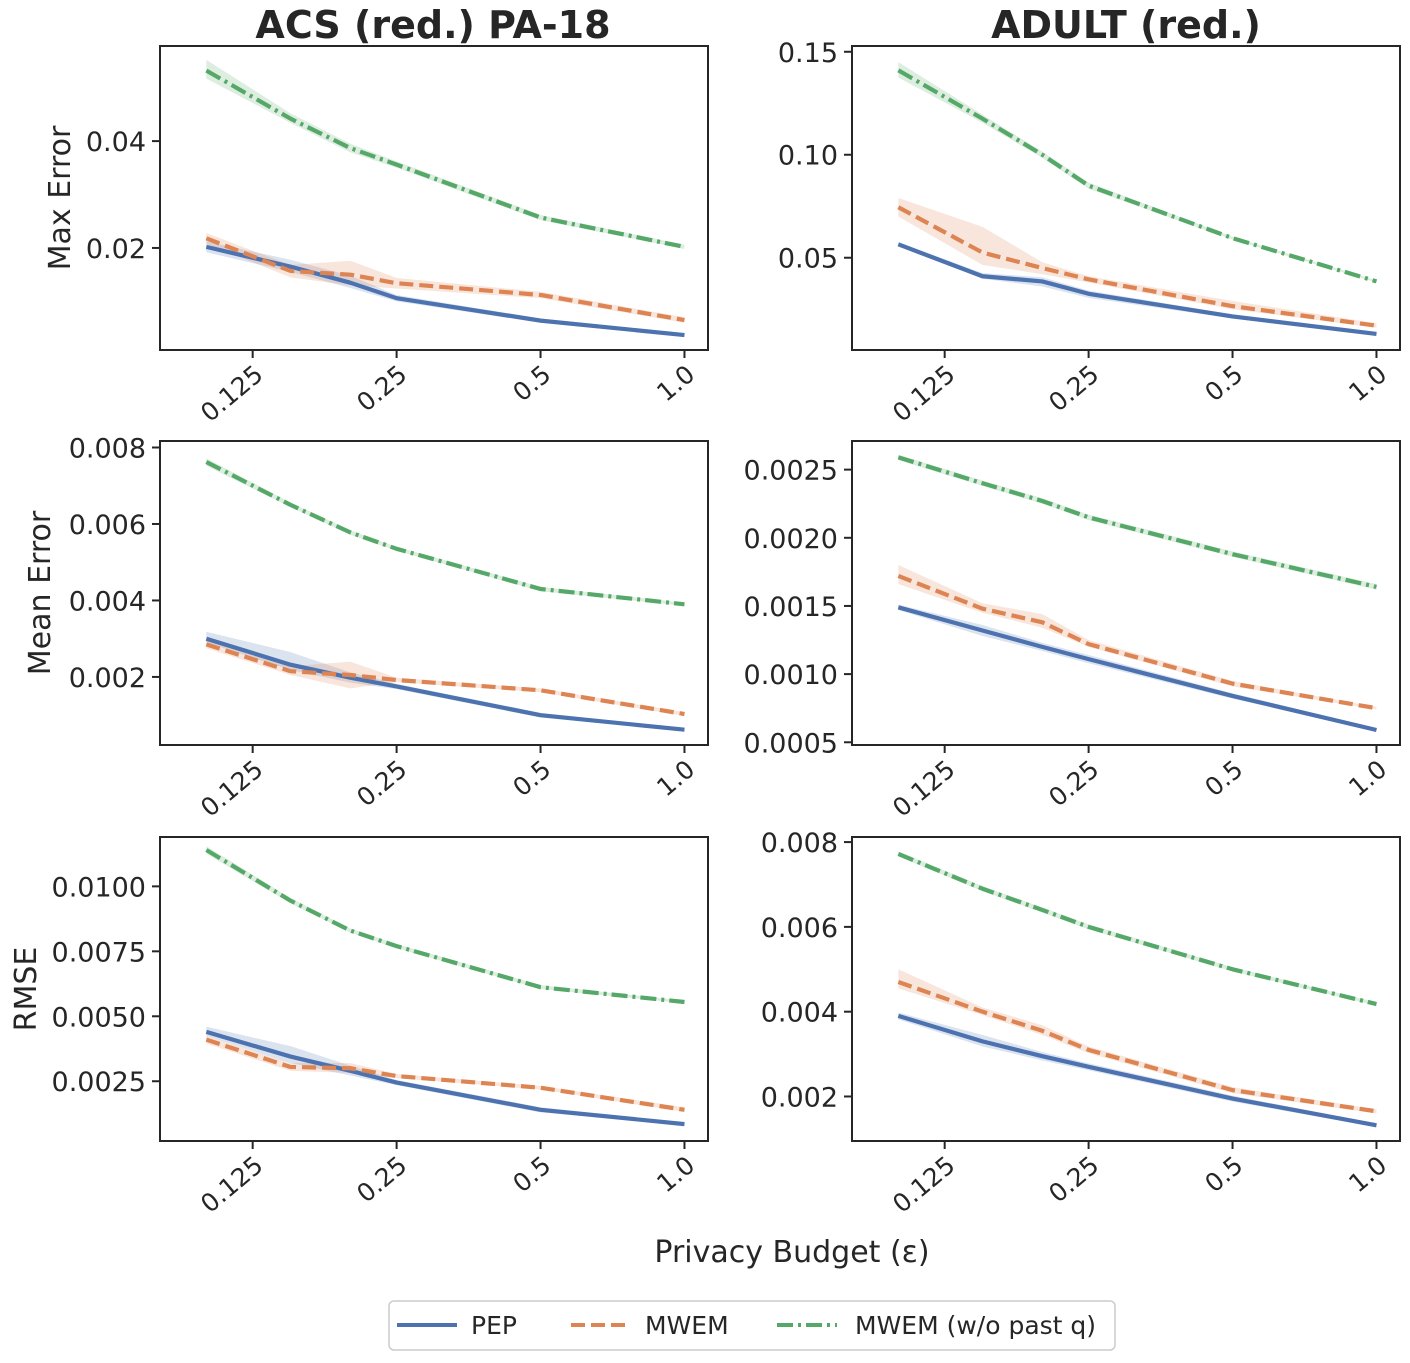 The height and width of the screenshot is (1363, 1410). Describe the element at coordinates (26, 989) in the screenshot. I see `ylabel-rmse: RMSE` at that location.